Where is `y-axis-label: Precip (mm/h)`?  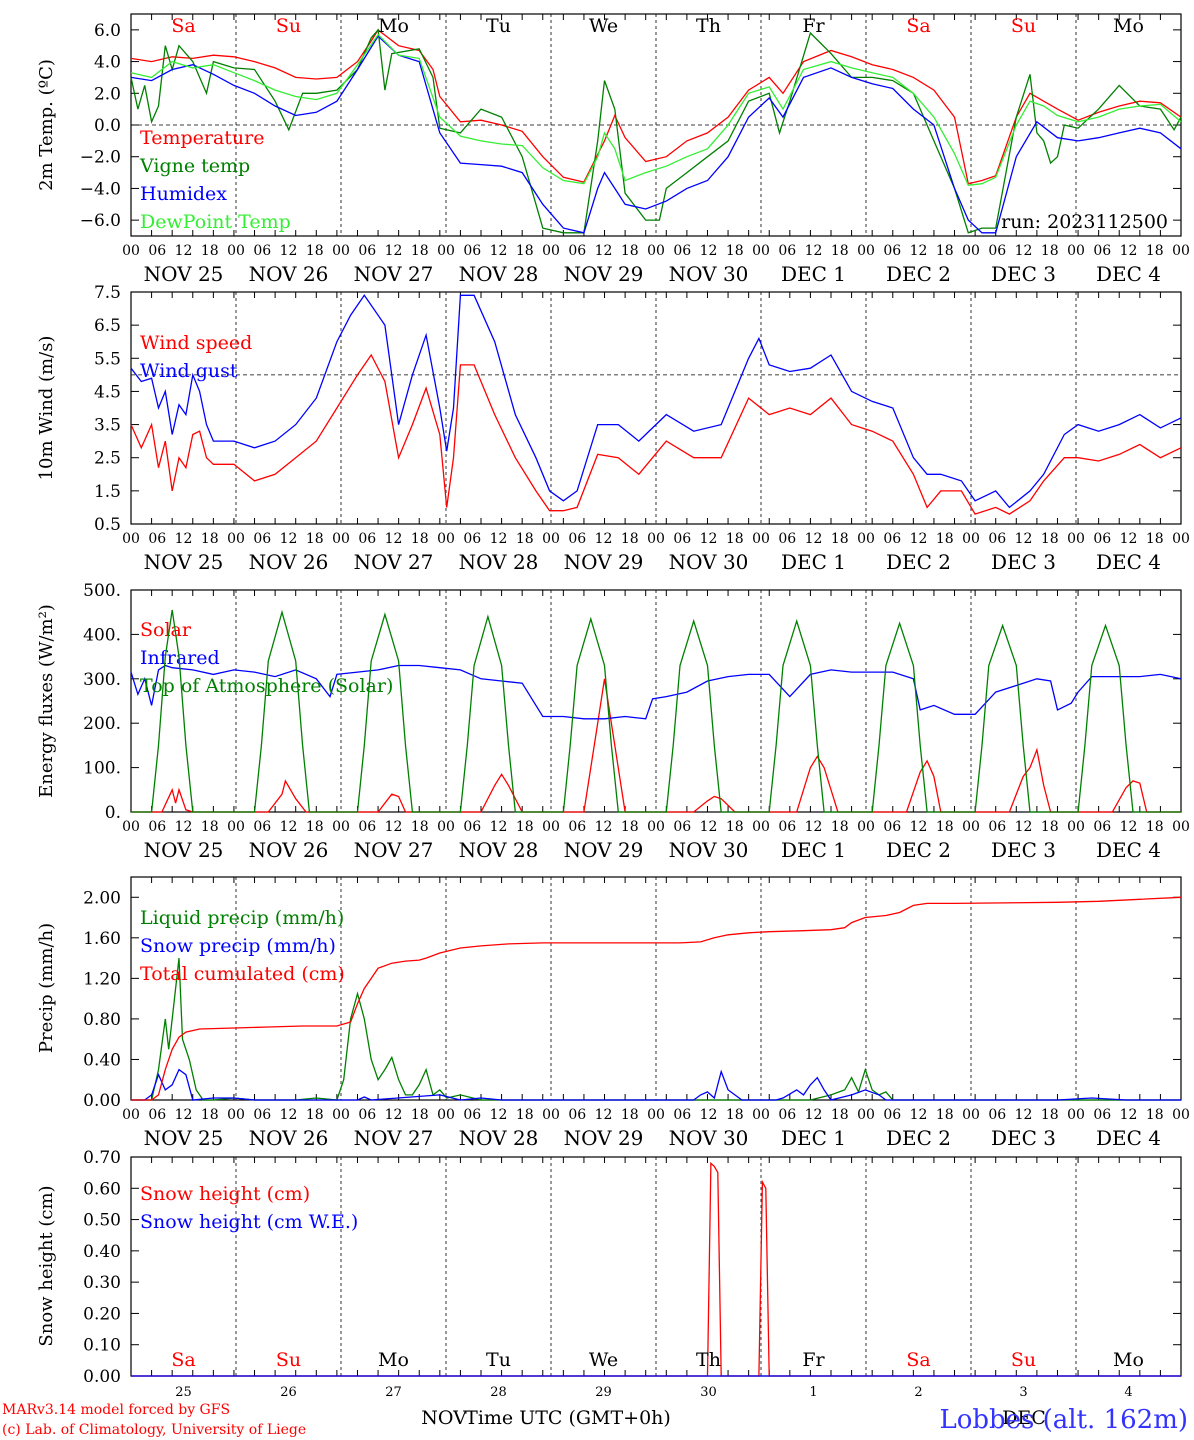 y-axis-label: Precip (mm/h) is located at coordinates (46, 988).